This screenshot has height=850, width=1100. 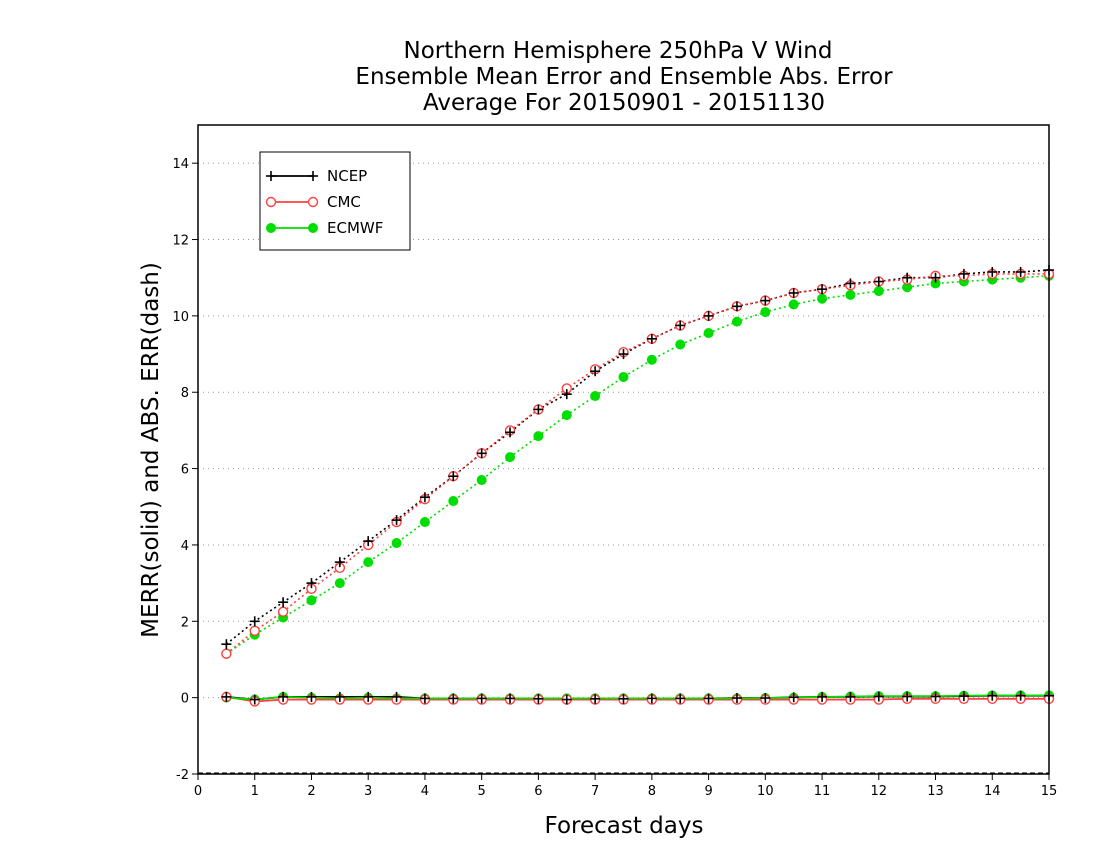 What do you see at coordinates (185, 699) in the screenshot?
I see `y-tick-label: 0` at bounding box center [185, 699].